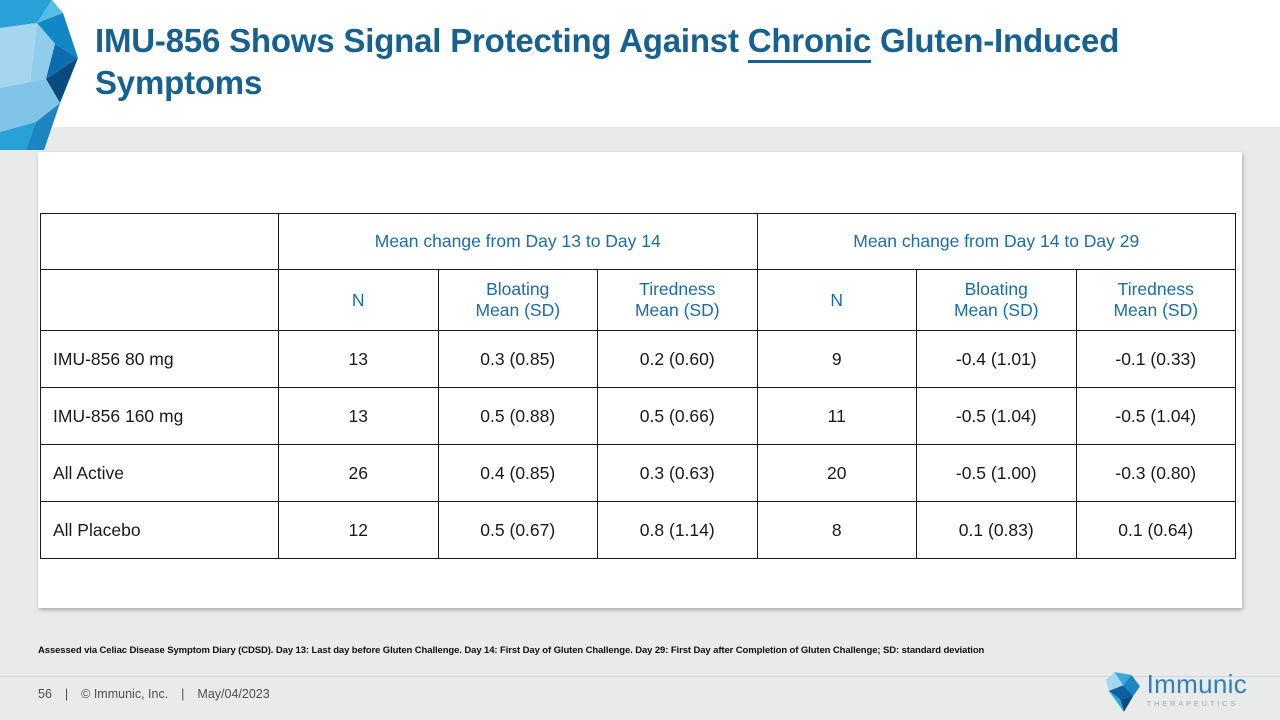 This screenshot has width=1280, height=720. What do you see at coordinates (233, 694) in the screenshot?
I see `footer-date: May/04/2023` at bounding box center [233, 694].